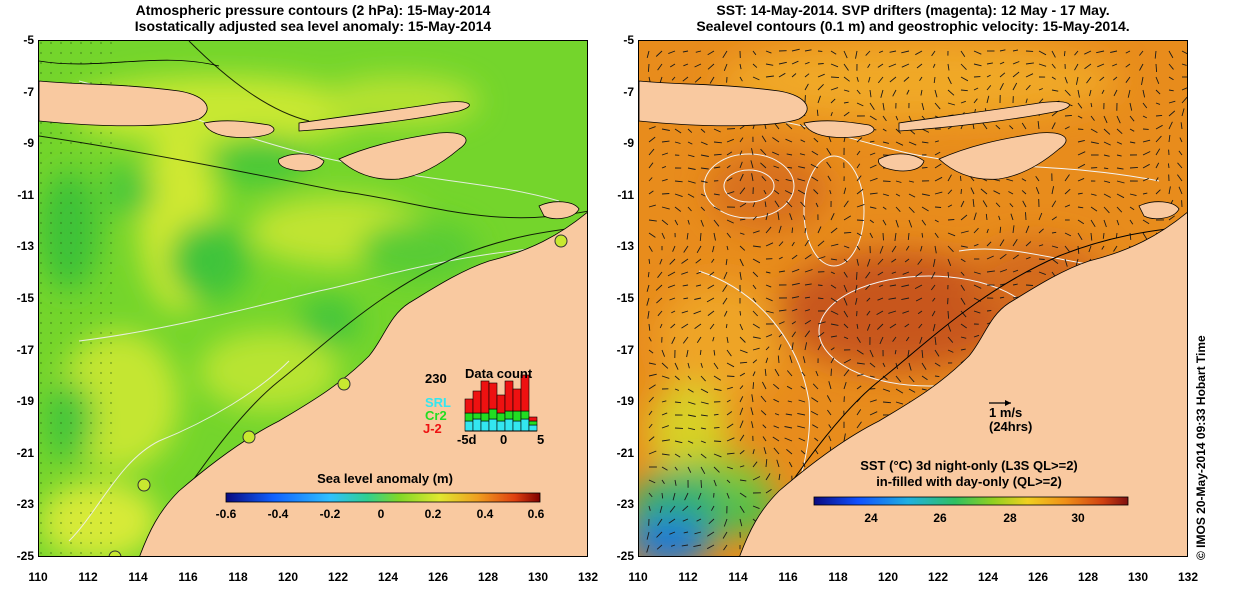 This screenshot has width=1250, height=590. I want to click on latitude-tick-label: -15, so click(625, 298).